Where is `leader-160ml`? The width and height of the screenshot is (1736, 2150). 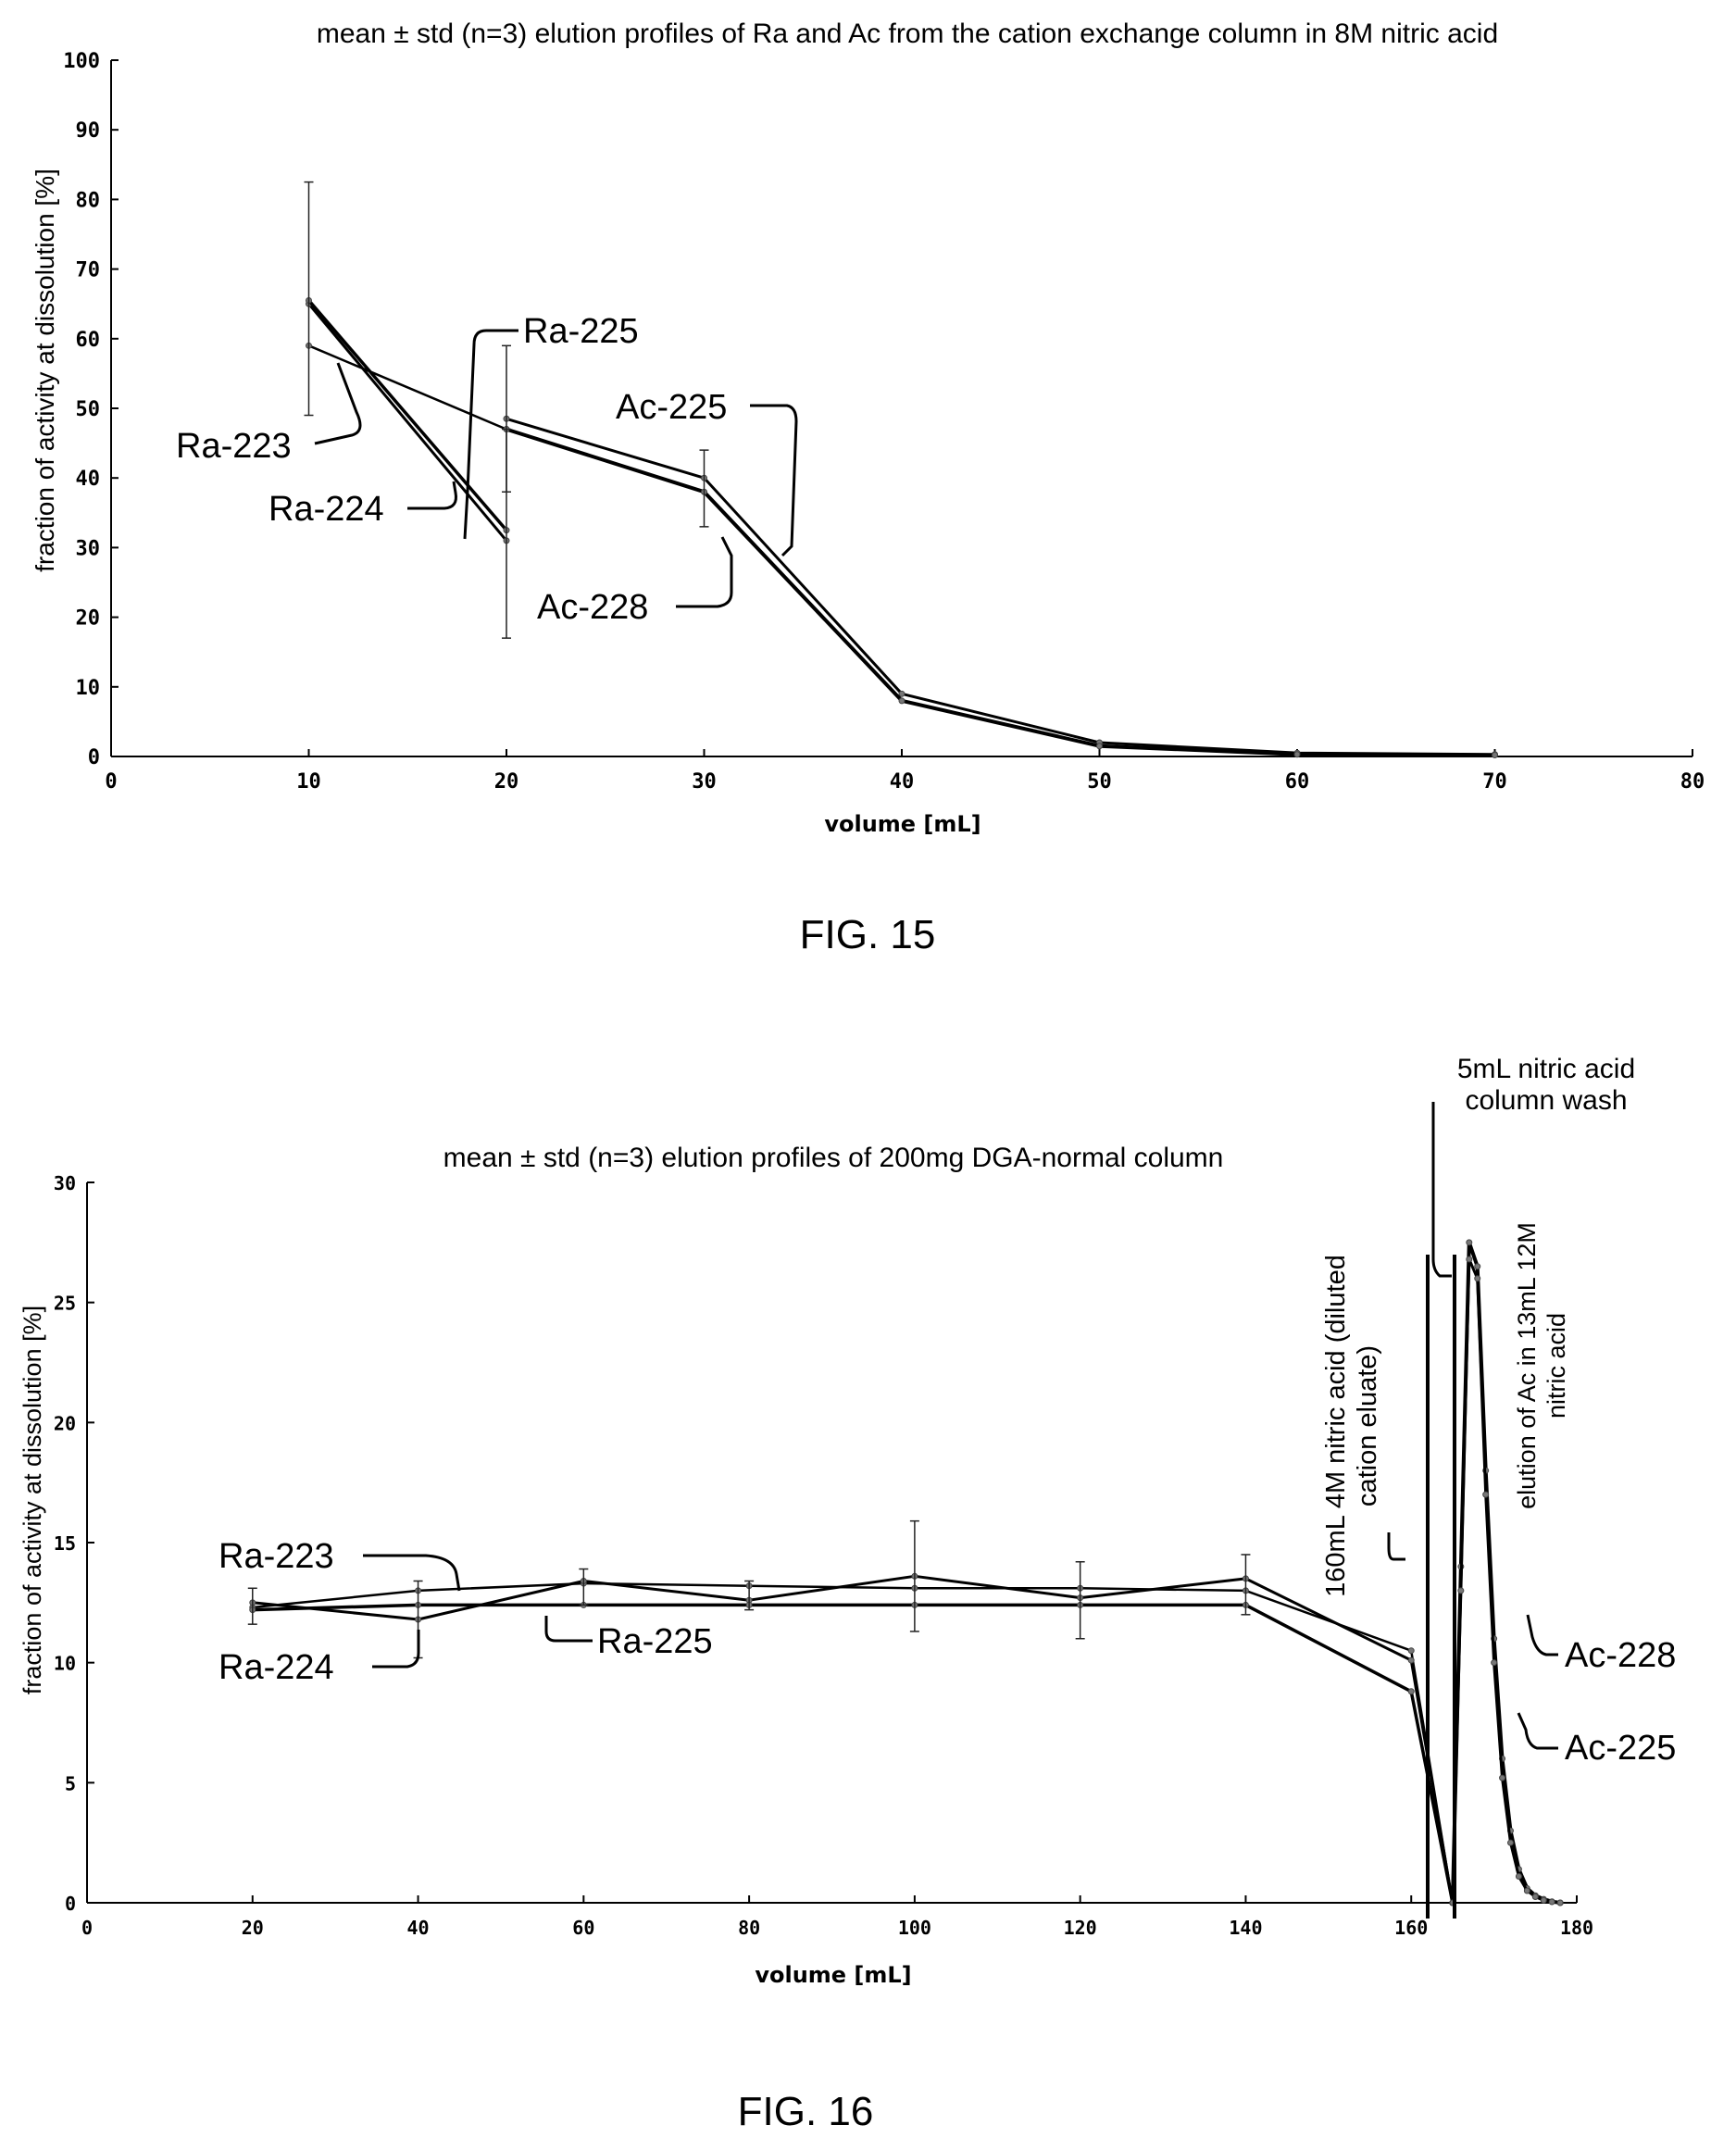
leader-160ml is located at coordinates (1396, 1546).